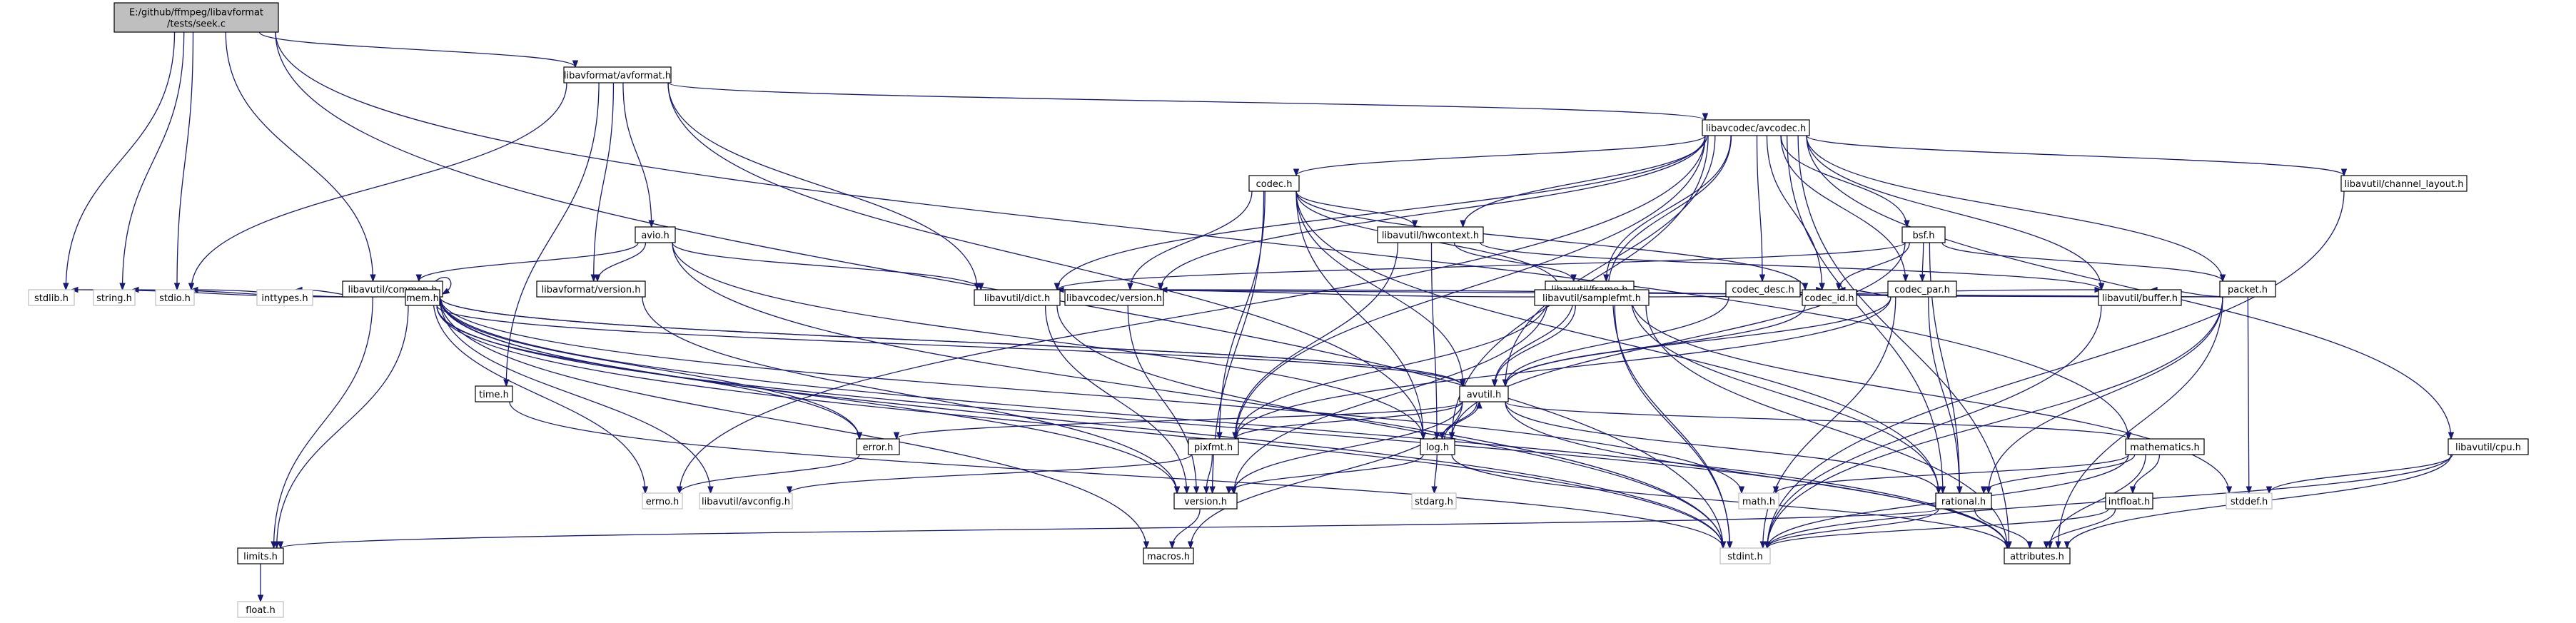  What do you see at coordinates (2488, 446) in the screenshot?
I see `node-libavutil-cpu-h: libavutil/cpu.h` at bounding box center [2488, 446].